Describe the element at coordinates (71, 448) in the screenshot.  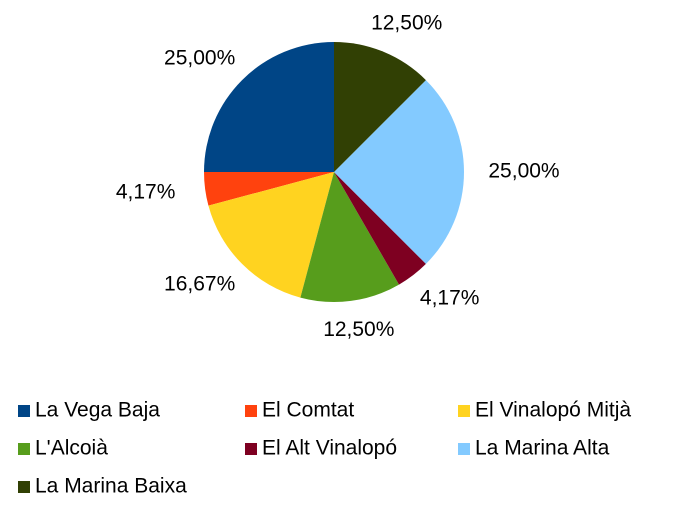
I see `legend-label: L'Alcoià` at that location.